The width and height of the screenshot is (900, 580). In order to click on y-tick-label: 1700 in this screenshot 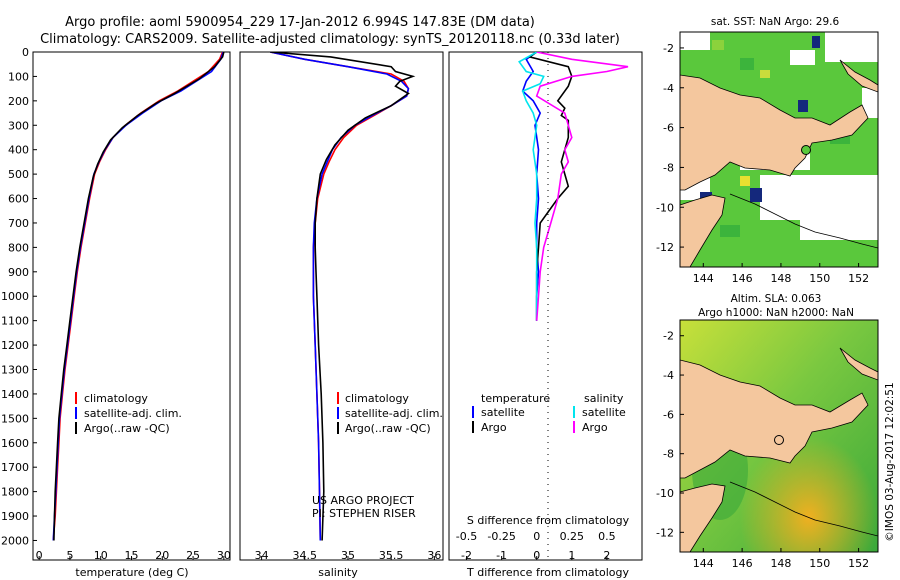, I will do `click(15, 467)`.